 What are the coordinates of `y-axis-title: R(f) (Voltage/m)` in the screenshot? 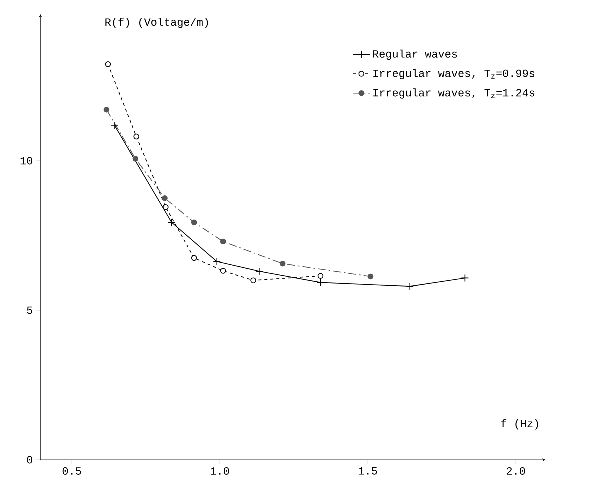 It's located at (157, 23).